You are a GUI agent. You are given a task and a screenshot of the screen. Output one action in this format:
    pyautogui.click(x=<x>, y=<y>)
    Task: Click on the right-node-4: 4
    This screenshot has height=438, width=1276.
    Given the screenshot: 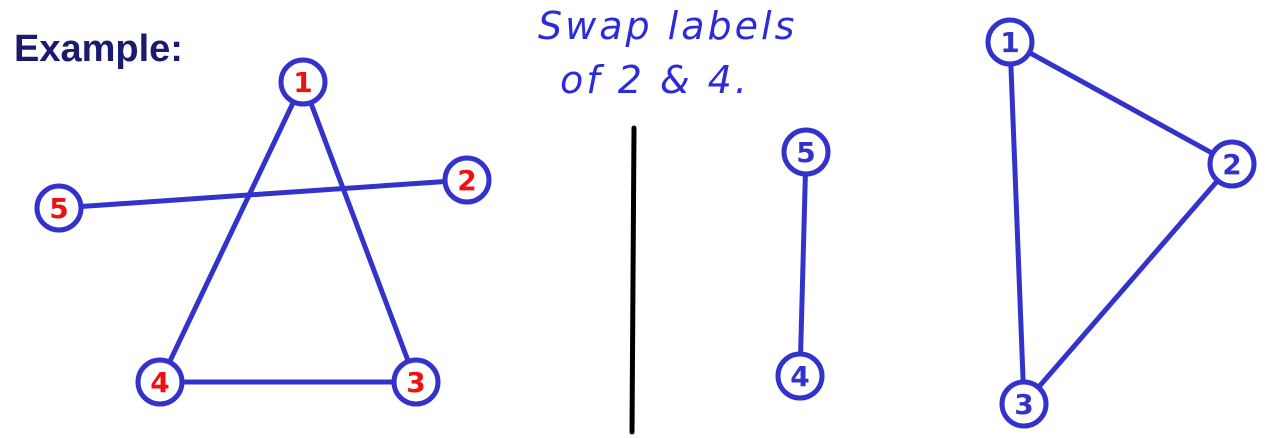 What is the action you would take?
    pyautogui.click(x=800, y=376)
    